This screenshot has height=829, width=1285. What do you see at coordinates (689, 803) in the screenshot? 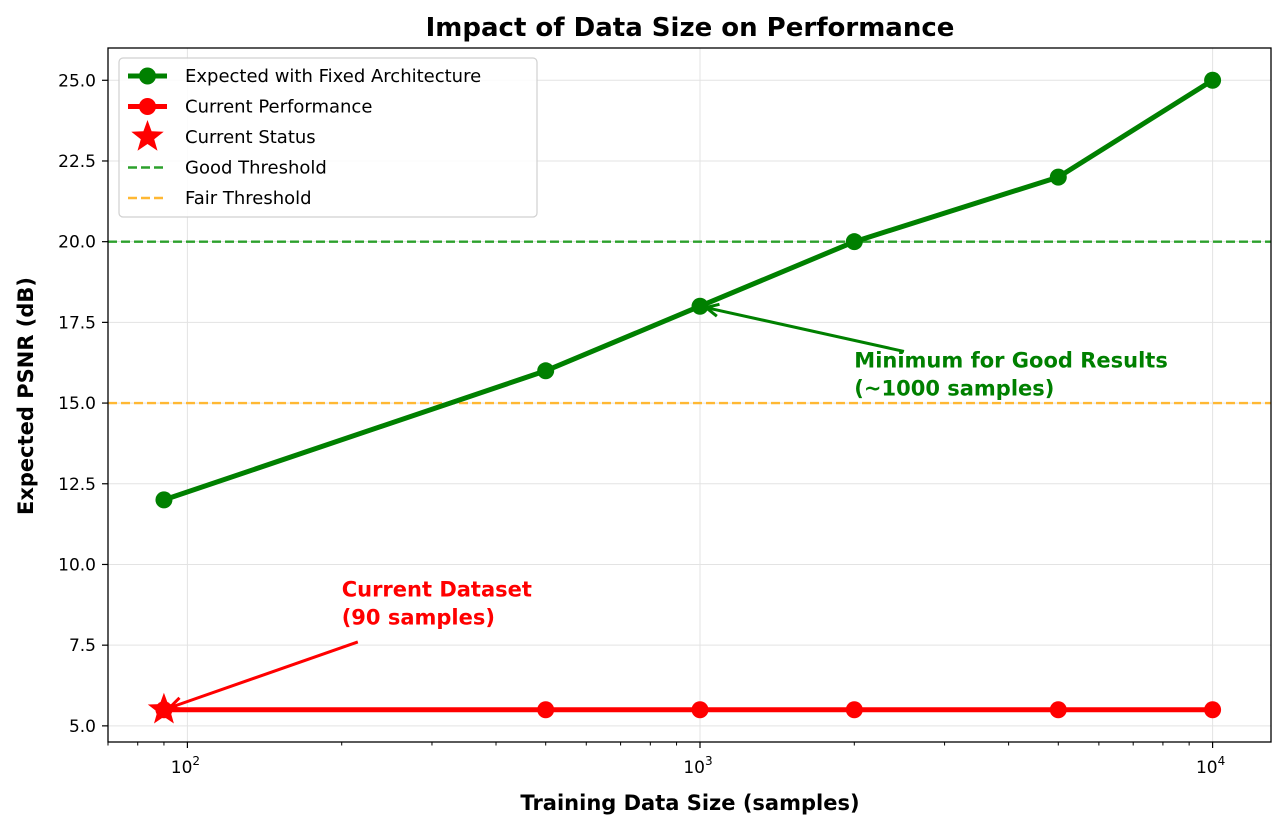
I see `x-axis-label: Training Data Size (samples)` at bounding box center [689, 803].